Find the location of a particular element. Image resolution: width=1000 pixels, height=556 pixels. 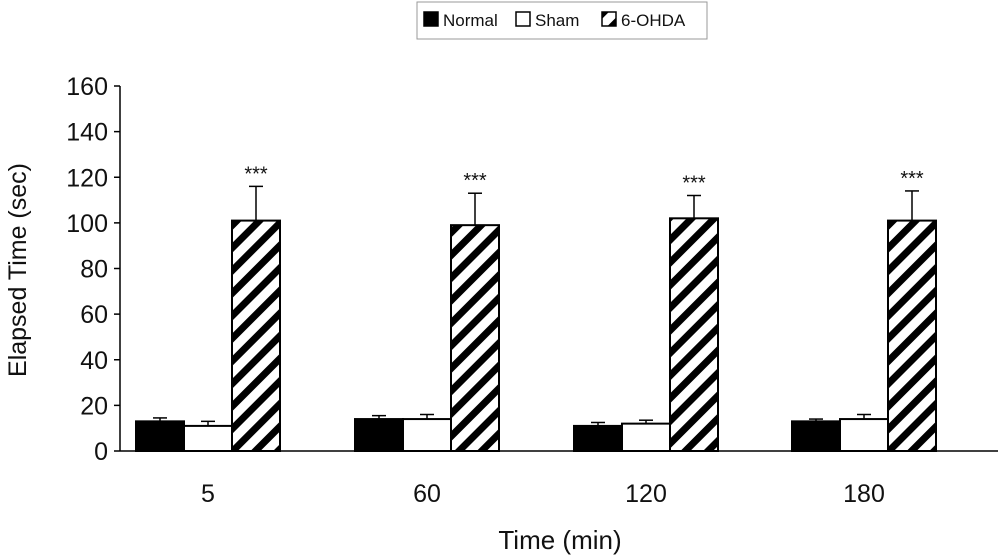

y-tick-label: 40 is located at coordinates (94, 361).